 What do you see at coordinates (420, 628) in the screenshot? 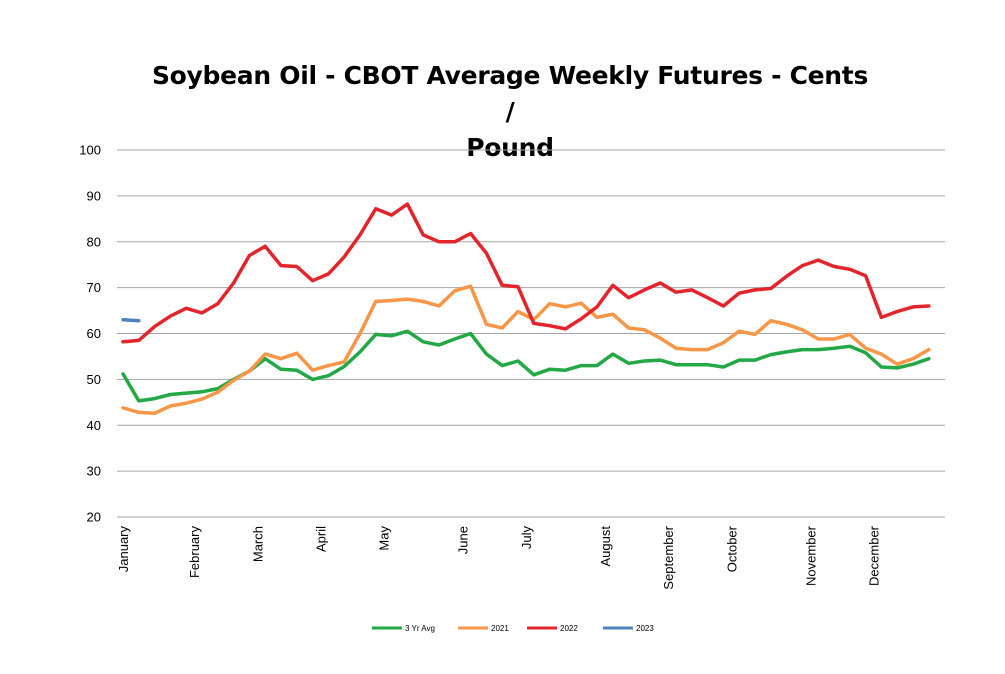
I see `legend-label: 3 Yr Avg` at bounding box center [420, 628].